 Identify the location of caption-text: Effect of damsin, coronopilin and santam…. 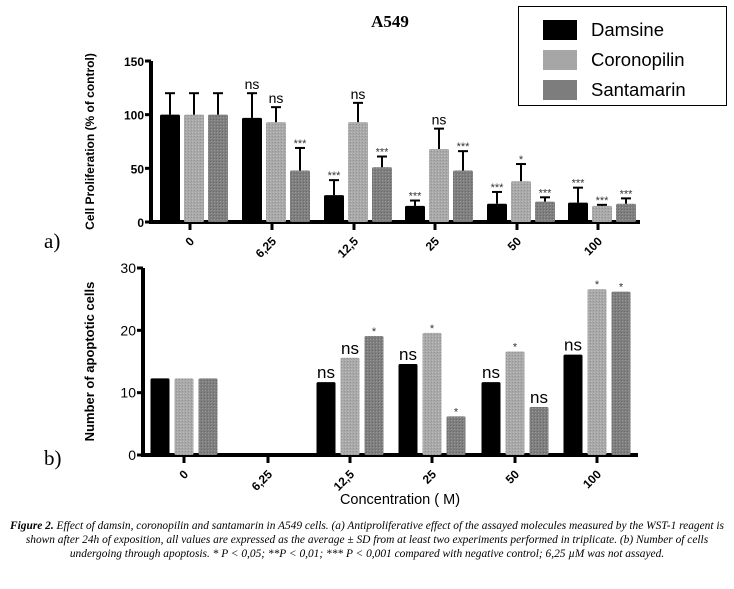
(374, 540).